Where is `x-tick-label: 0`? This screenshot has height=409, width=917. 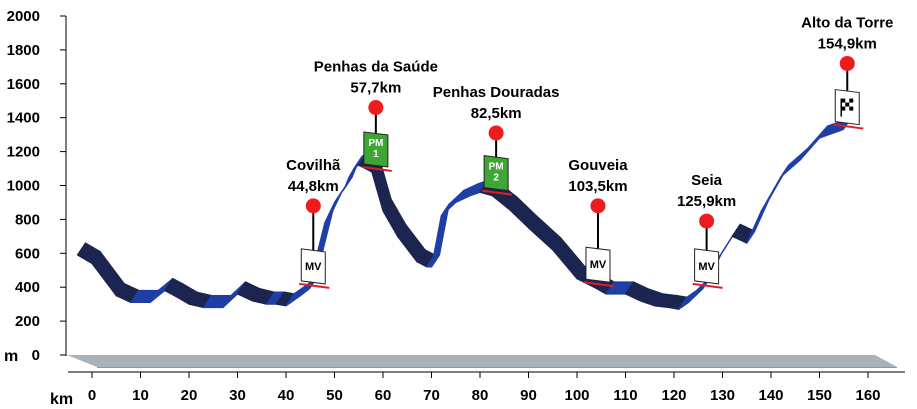 x-tick-label: 0 is located at coordinates (92, 395).